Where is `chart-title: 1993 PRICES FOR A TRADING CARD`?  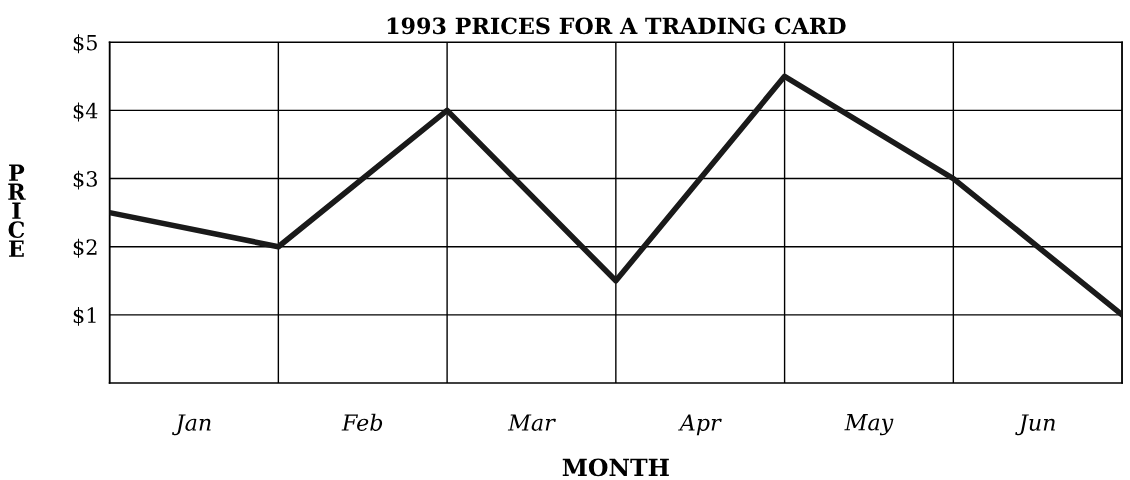
chart-title: 1993 PRICES FOR A TRADING CARD is located at coordinates (616, 26).